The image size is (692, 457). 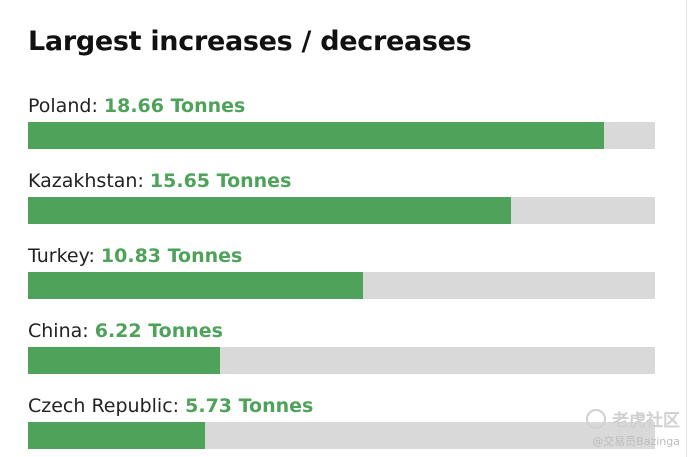 I want to click on watermark: 老虎社区 @交易员Bazinga, so click(x=633, y=427).